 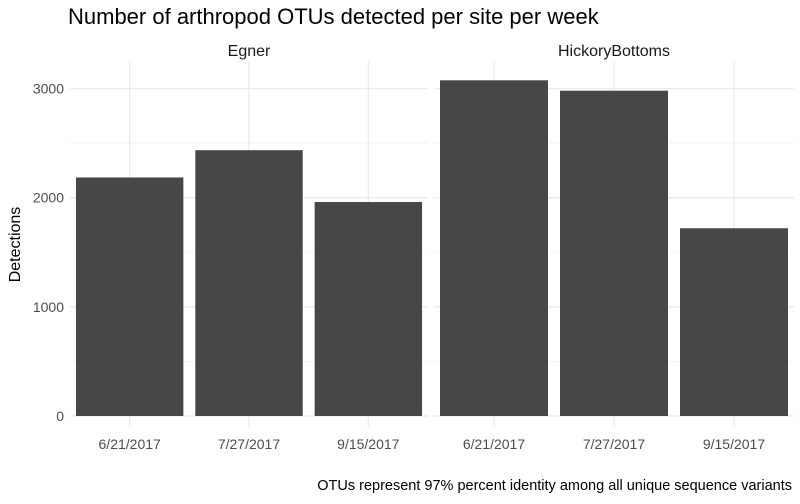 What do you see at coordinates (494, 444) in the screenshot?
I see `x-tick-label-1-0: 6/21/2017` at bounding box center [494, 444].